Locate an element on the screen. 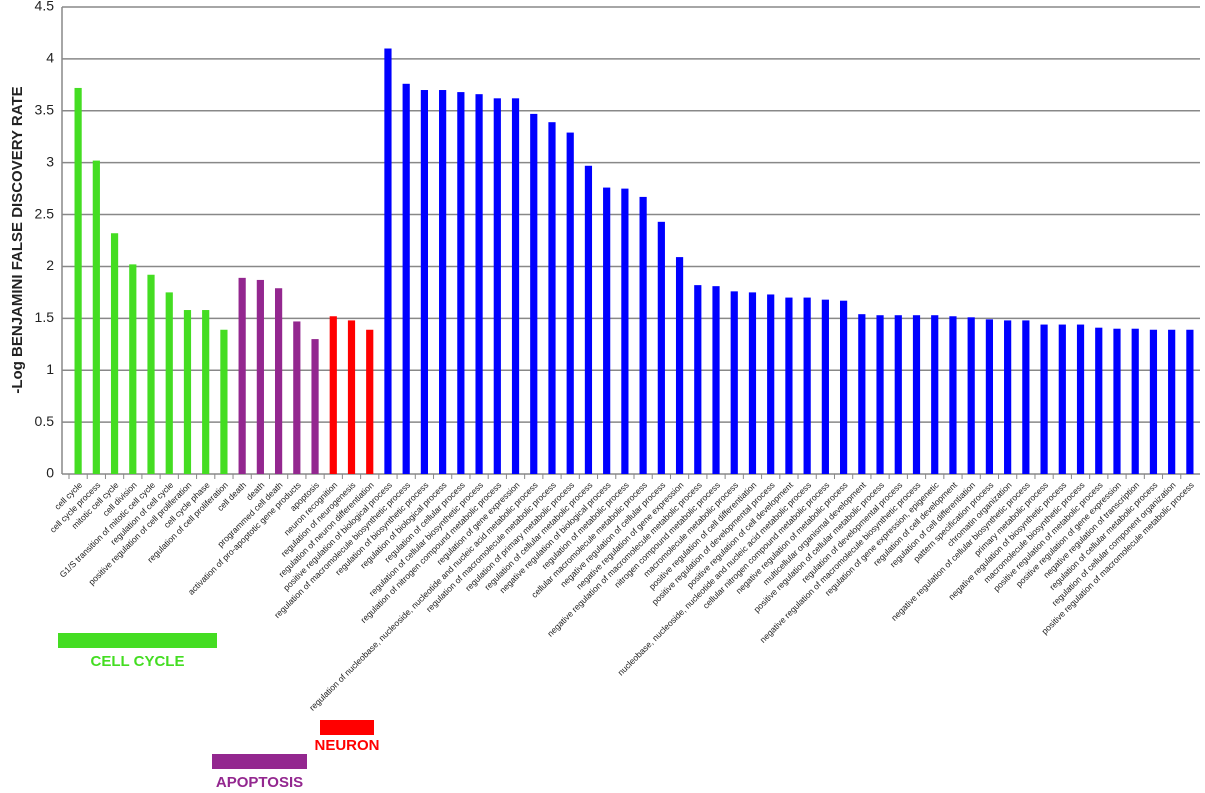 Image resolution: width=1205 pixels, height=793 pixels. y-tick-label: 3.5 is located at coordinates (45, 109).